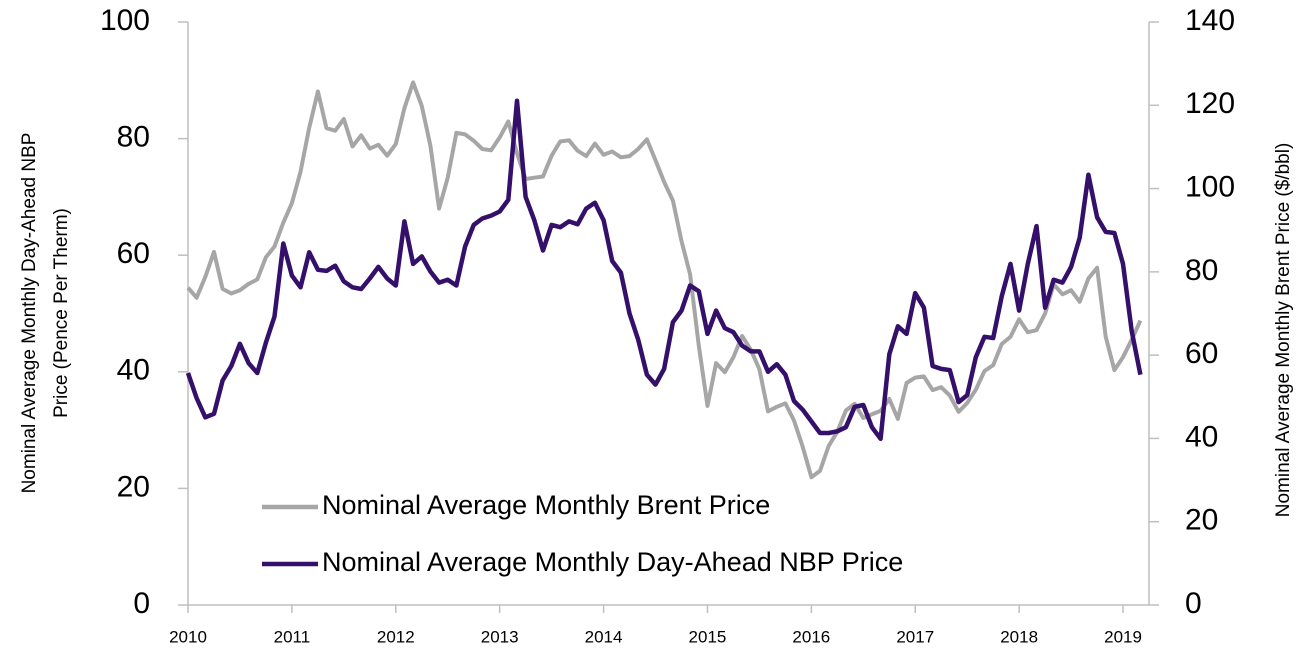 This screenshot has width=1299, height=654. What do you see at coordinates (1210, 20) in the screenshot?
I see `y2-tick-label: 140` at bounding box center [1210, 20].